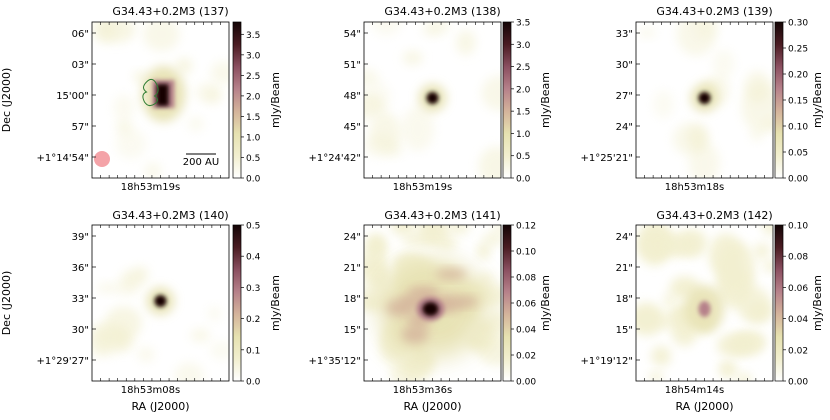 The image size is (830, 420). What do you see at coordinates (798, 24) in the screenshot?
I see `colorbar-tick-label: 0.30` at bounding box center [798, 24].